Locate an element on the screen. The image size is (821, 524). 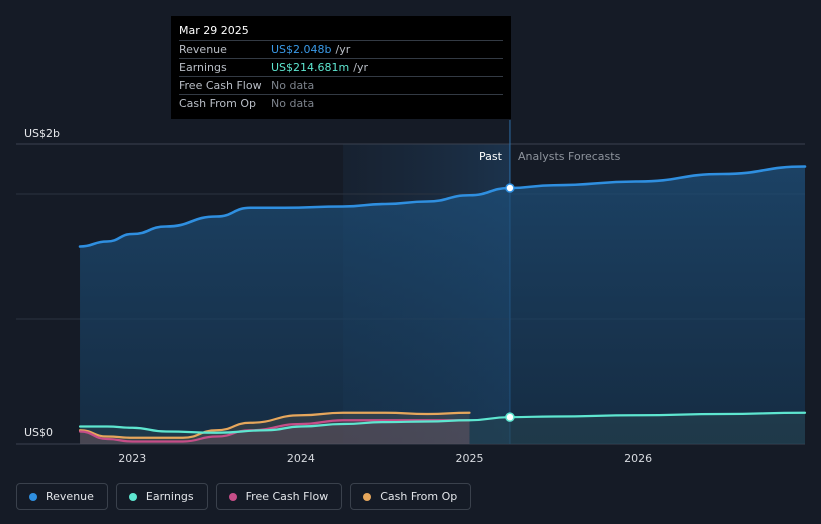
tooltip-value: US$2.048b is located at coordinates (301, 49).